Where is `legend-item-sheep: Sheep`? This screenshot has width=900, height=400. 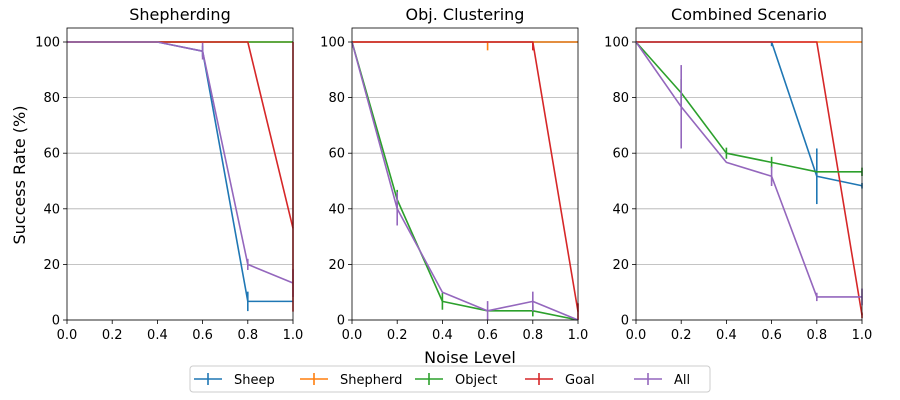
legend-item-sheep: Sheep is located at coordinates (234, 380).